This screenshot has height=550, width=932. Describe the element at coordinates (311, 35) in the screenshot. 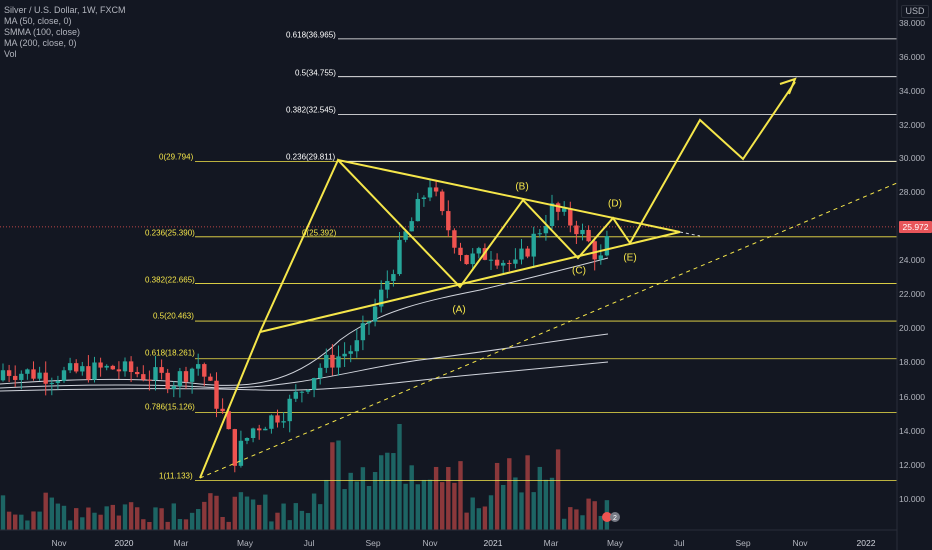

I see `fib-ext-label: 0.618(36.965)` at that location.